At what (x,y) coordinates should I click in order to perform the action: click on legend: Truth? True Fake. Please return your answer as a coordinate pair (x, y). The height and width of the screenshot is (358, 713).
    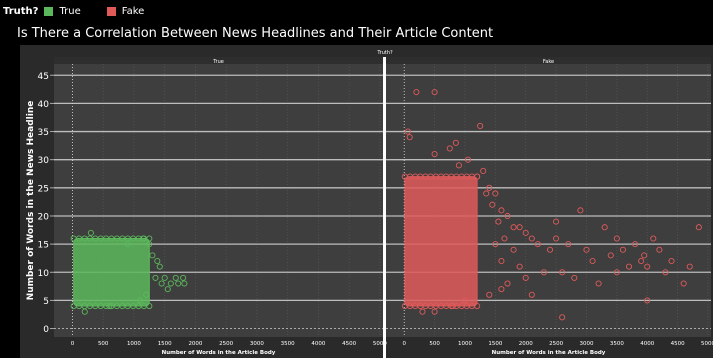
    Looking at the image, I should click on (356, 11).